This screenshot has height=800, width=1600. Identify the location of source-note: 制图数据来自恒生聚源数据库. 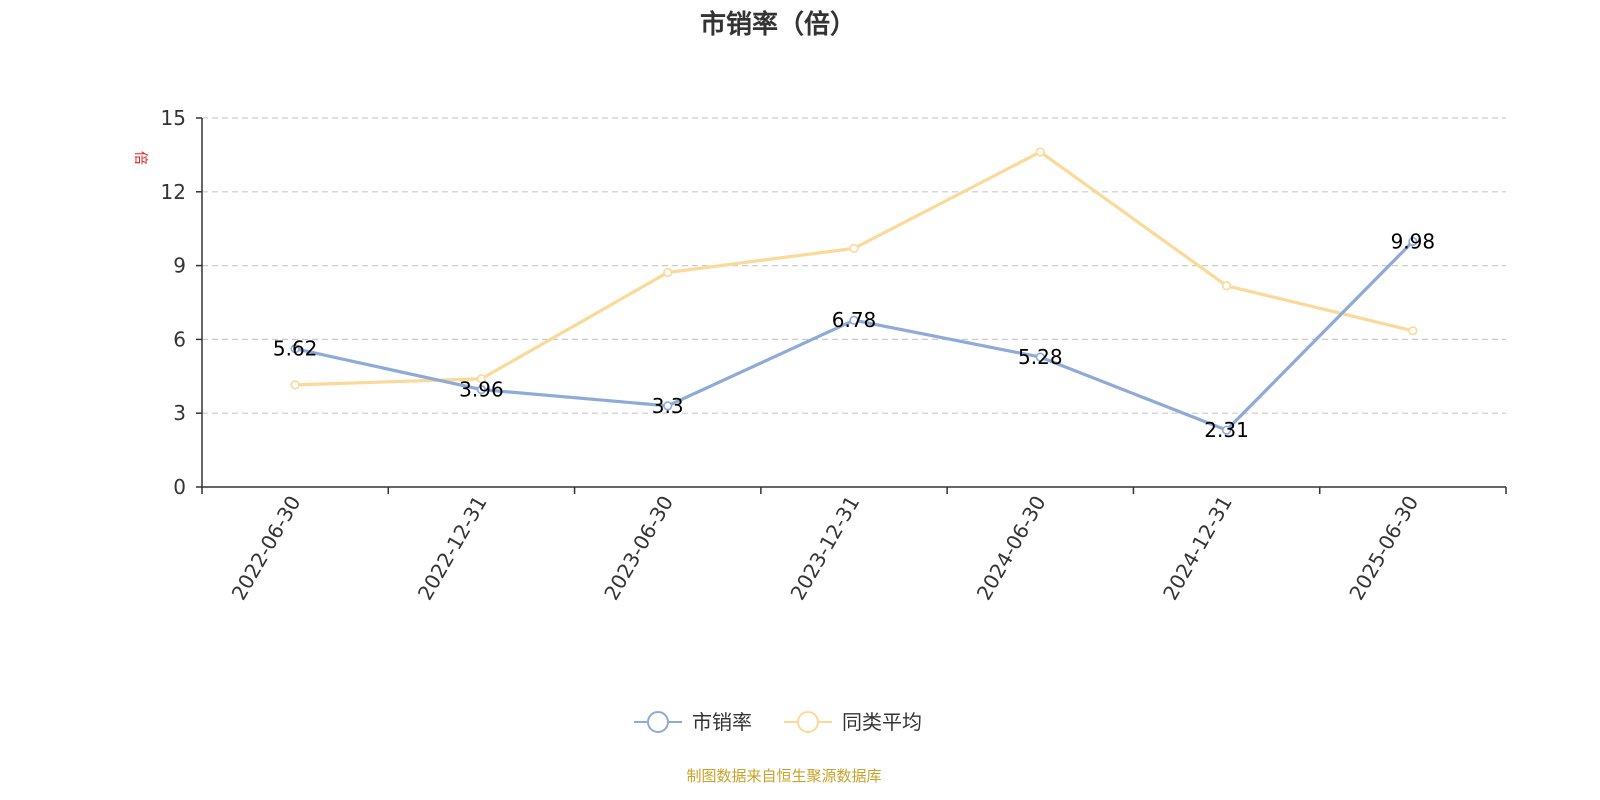
(783, 776).